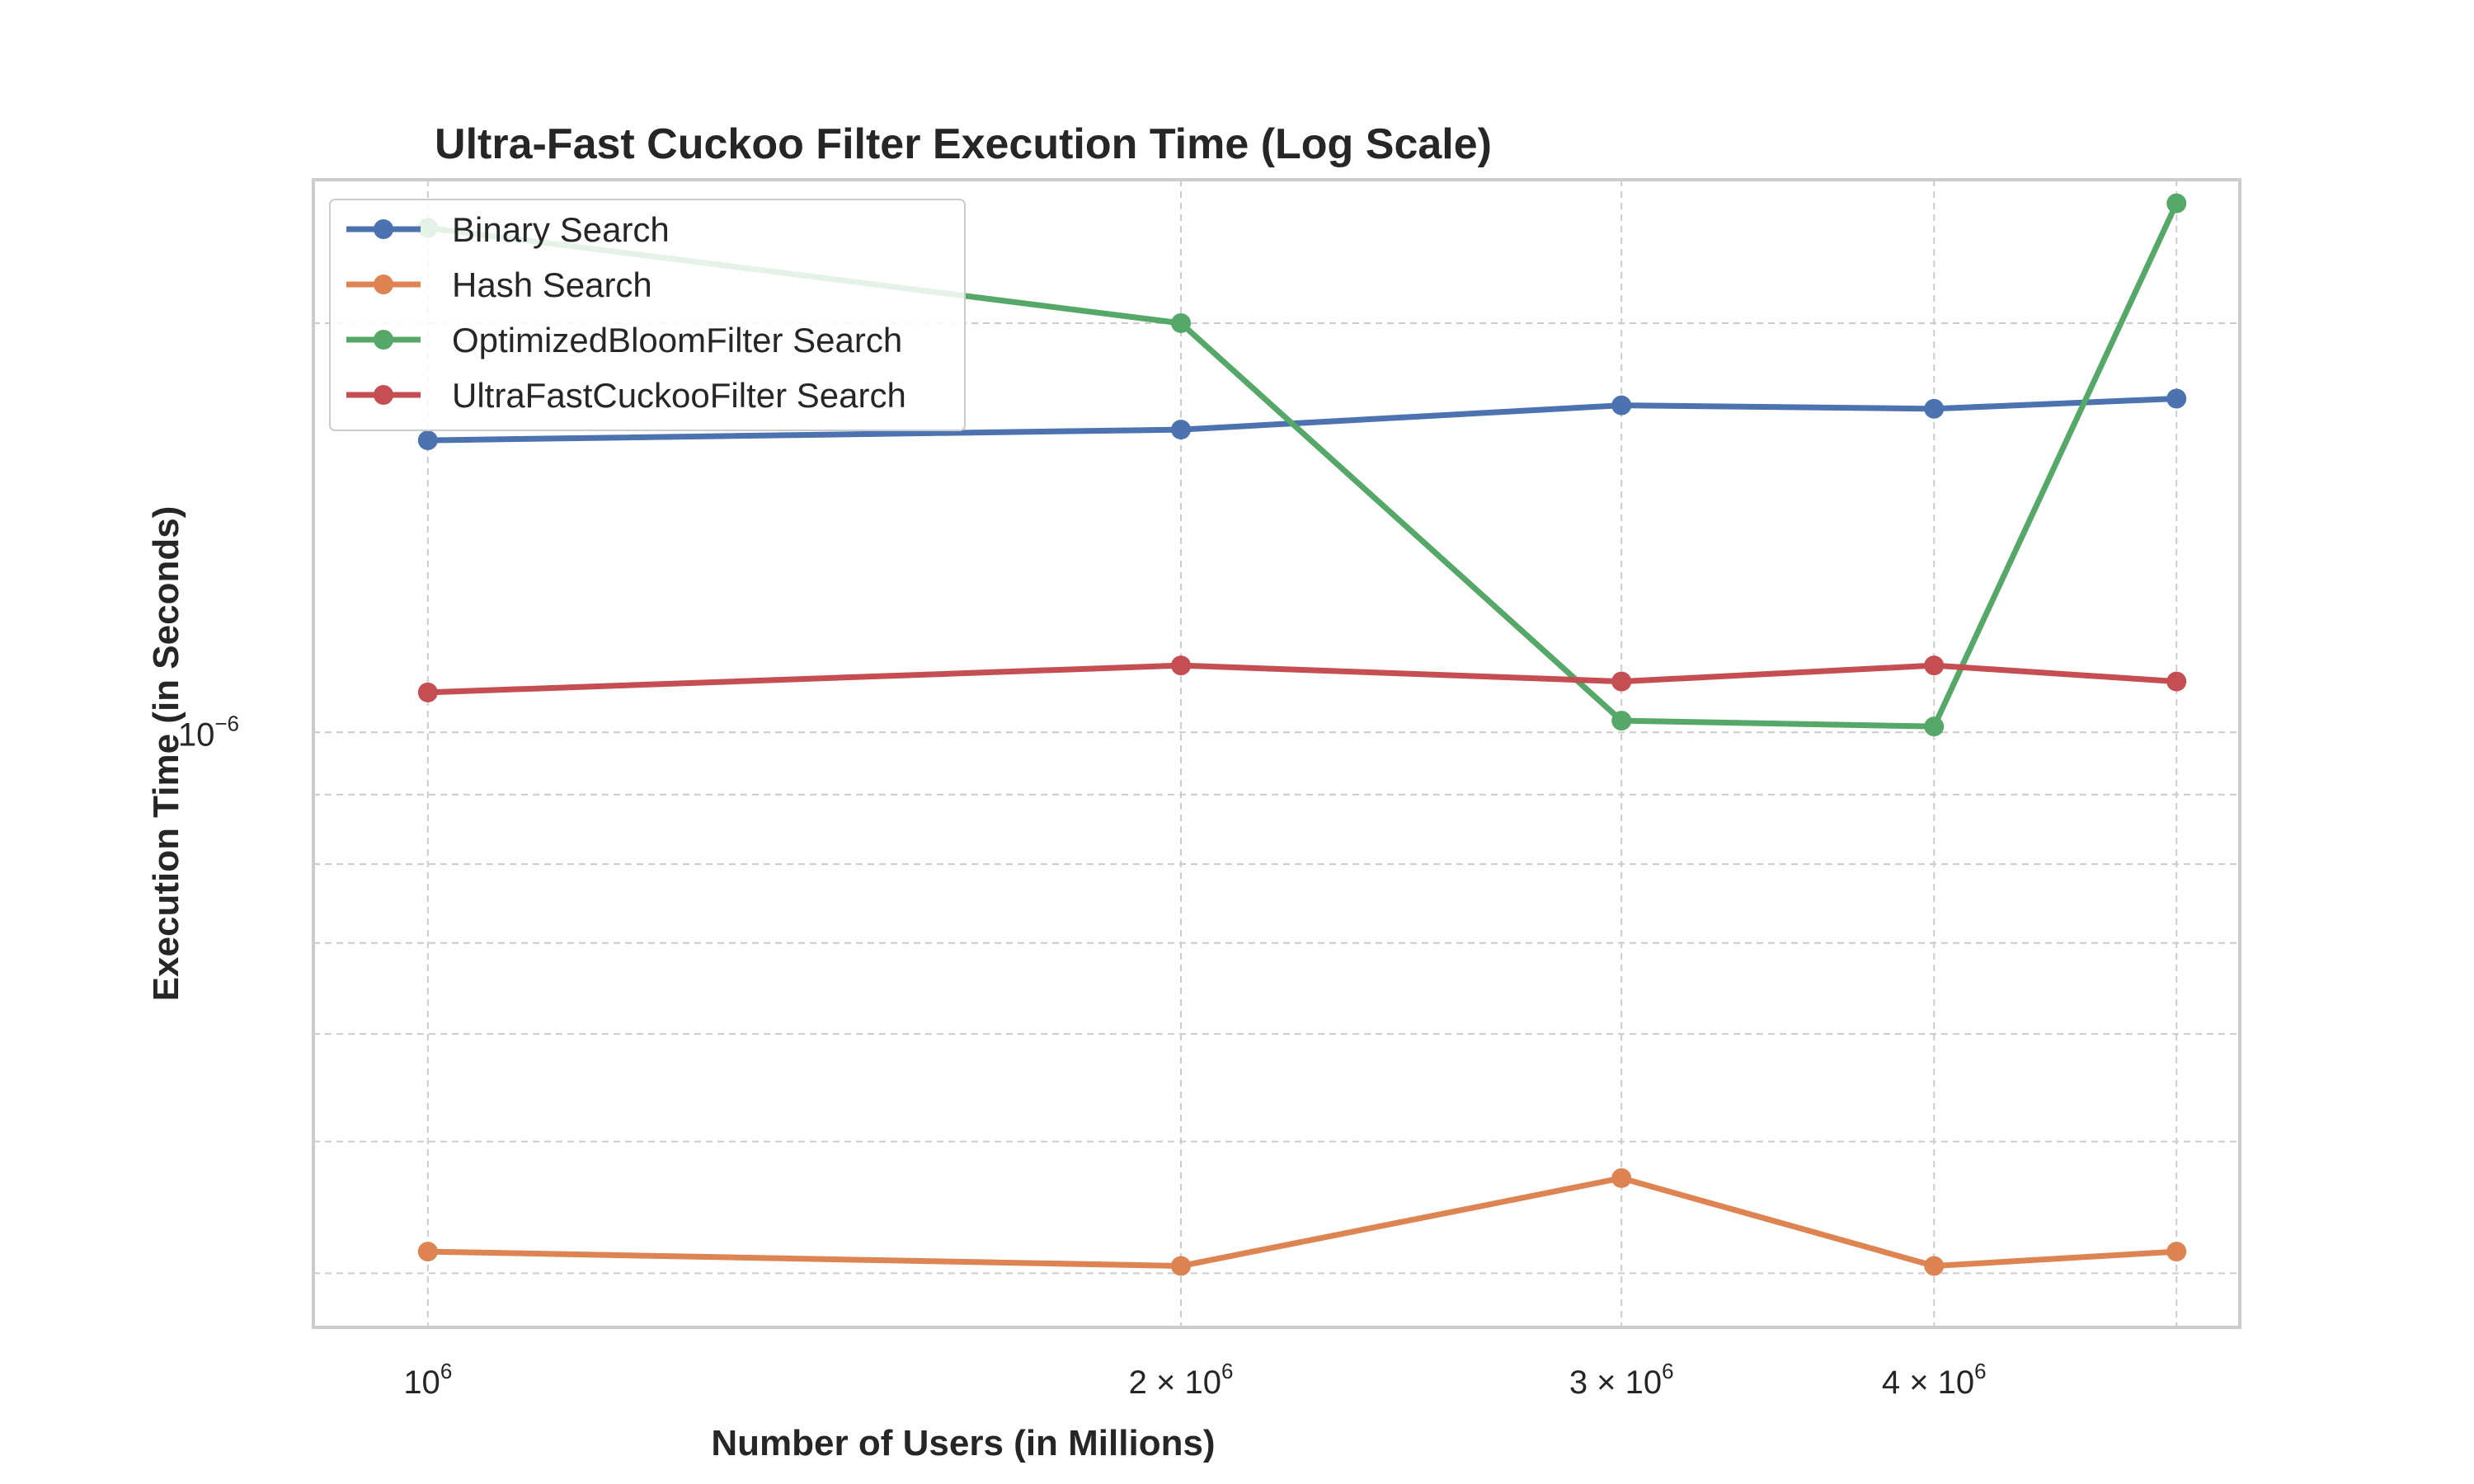 This screenshot has height=1484, width=2474. I want to click on x-axis-label: Number of Users (in Millions), so click(963, 1443).